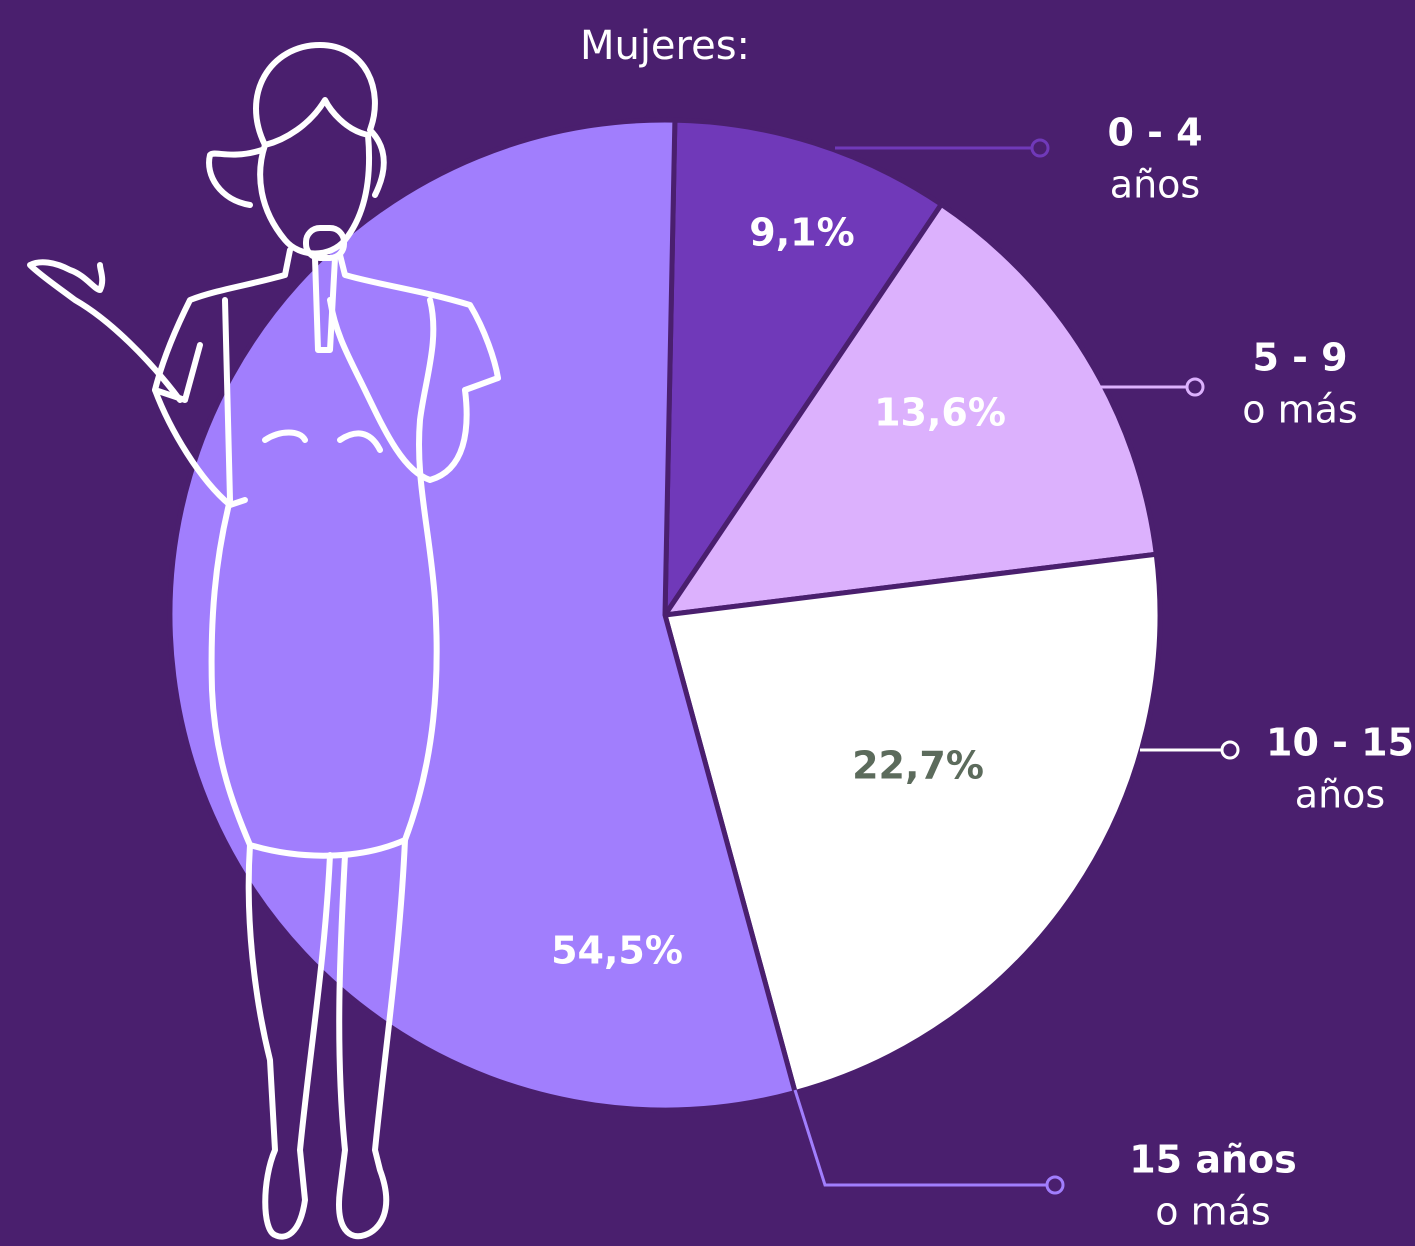  Describe the element at coordinates (235, 177) in the screenshot. I see `hair-side` at that location.